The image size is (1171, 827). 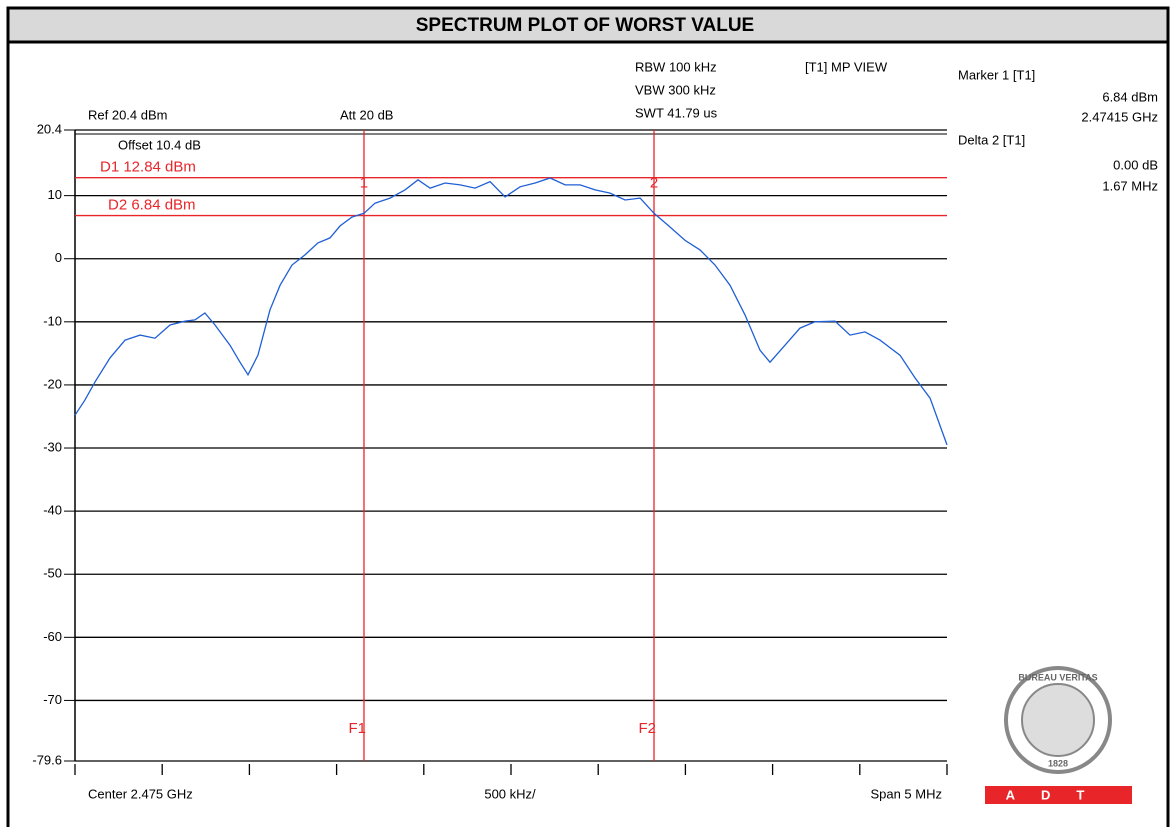 I want to click on logo-name: BUREAU VERITAS, so click(x=1057, y=677).